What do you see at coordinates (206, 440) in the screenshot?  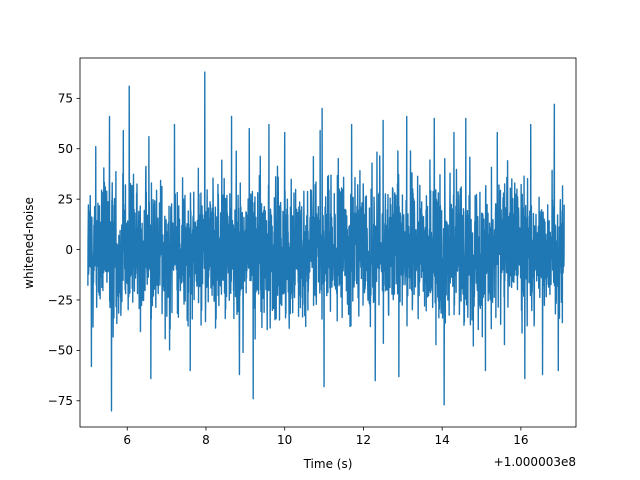 I see `x-tick-label: 8` at bounding box center [206, 440].